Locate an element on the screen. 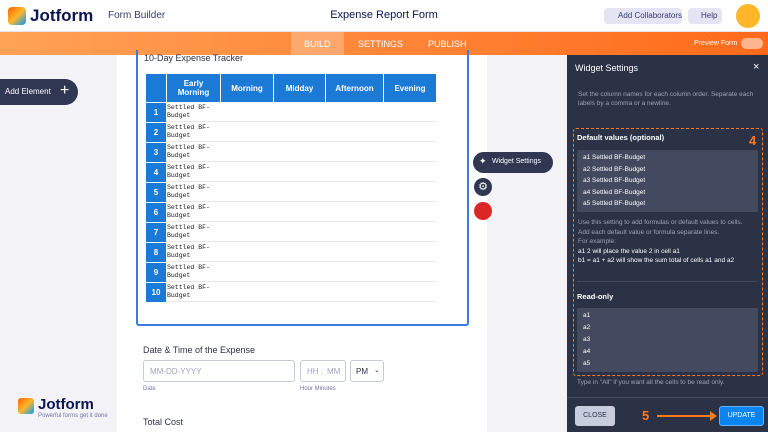 The height and width of the screenshot is (432, 768). minute-placeholder: MM is located at coordinates (334, 371).